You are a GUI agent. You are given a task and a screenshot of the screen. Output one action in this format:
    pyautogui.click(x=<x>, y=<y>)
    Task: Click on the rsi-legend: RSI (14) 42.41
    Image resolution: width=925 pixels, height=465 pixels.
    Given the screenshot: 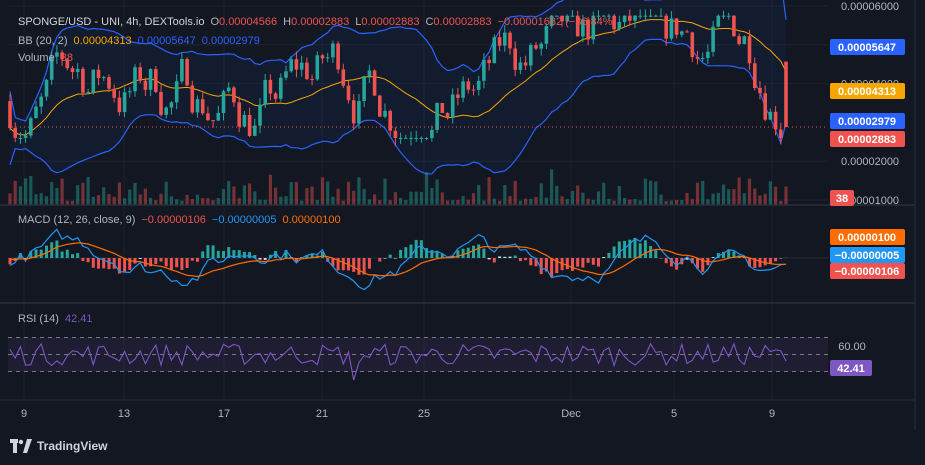 What is the action you would take?
    pyautogui.click(x=58, y=319)
    